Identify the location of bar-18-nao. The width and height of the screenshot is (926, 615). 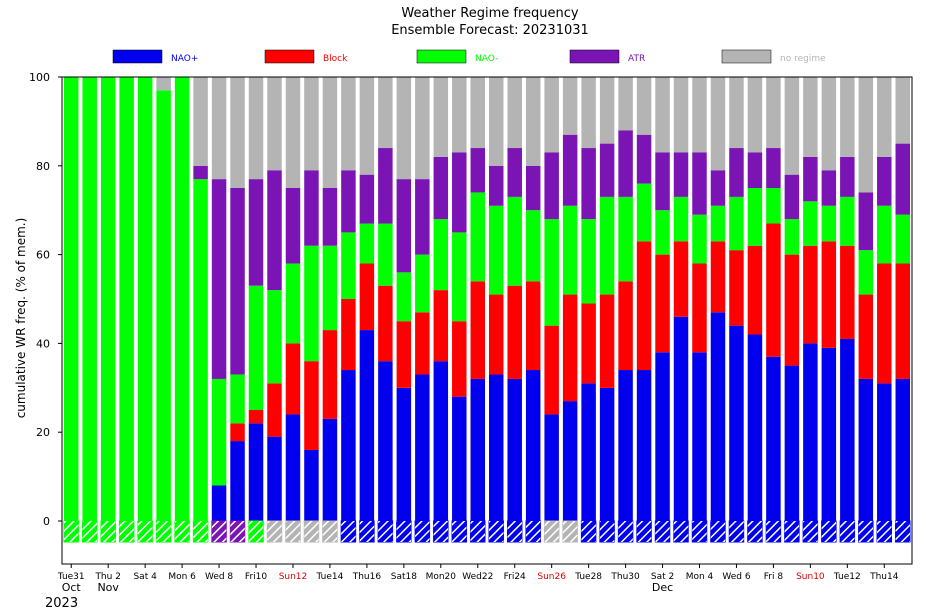
(404, 297).